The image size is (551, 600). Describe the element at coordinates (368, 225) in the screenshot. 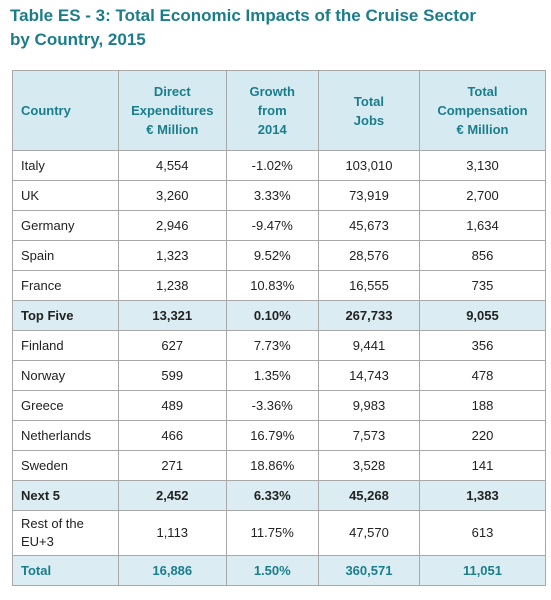

I see `value-cell: 45,673` at that location.